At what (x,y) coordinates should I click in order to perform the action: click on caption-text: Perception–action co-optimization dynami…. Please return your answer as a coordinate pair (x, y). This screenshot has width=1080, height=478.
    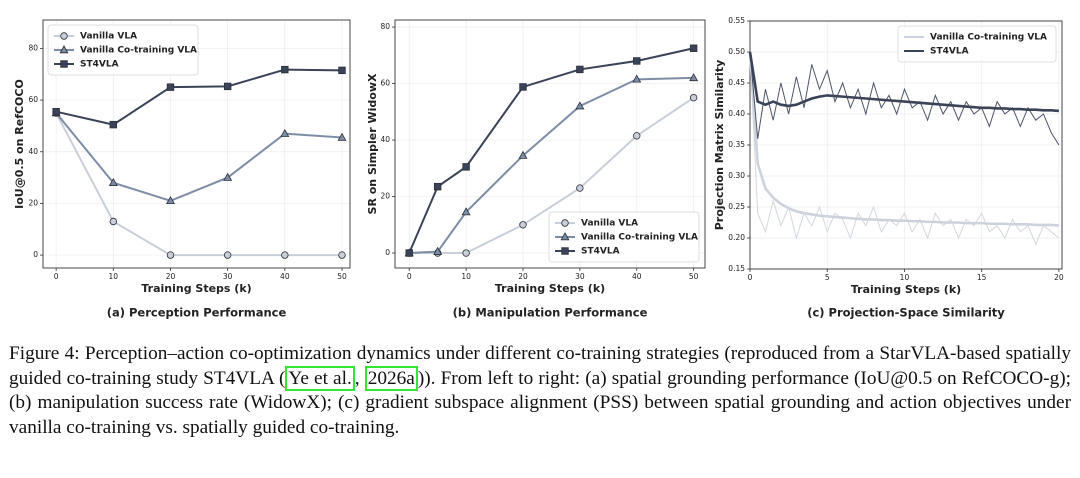
    Looking at the image, I should click on (540, 366).